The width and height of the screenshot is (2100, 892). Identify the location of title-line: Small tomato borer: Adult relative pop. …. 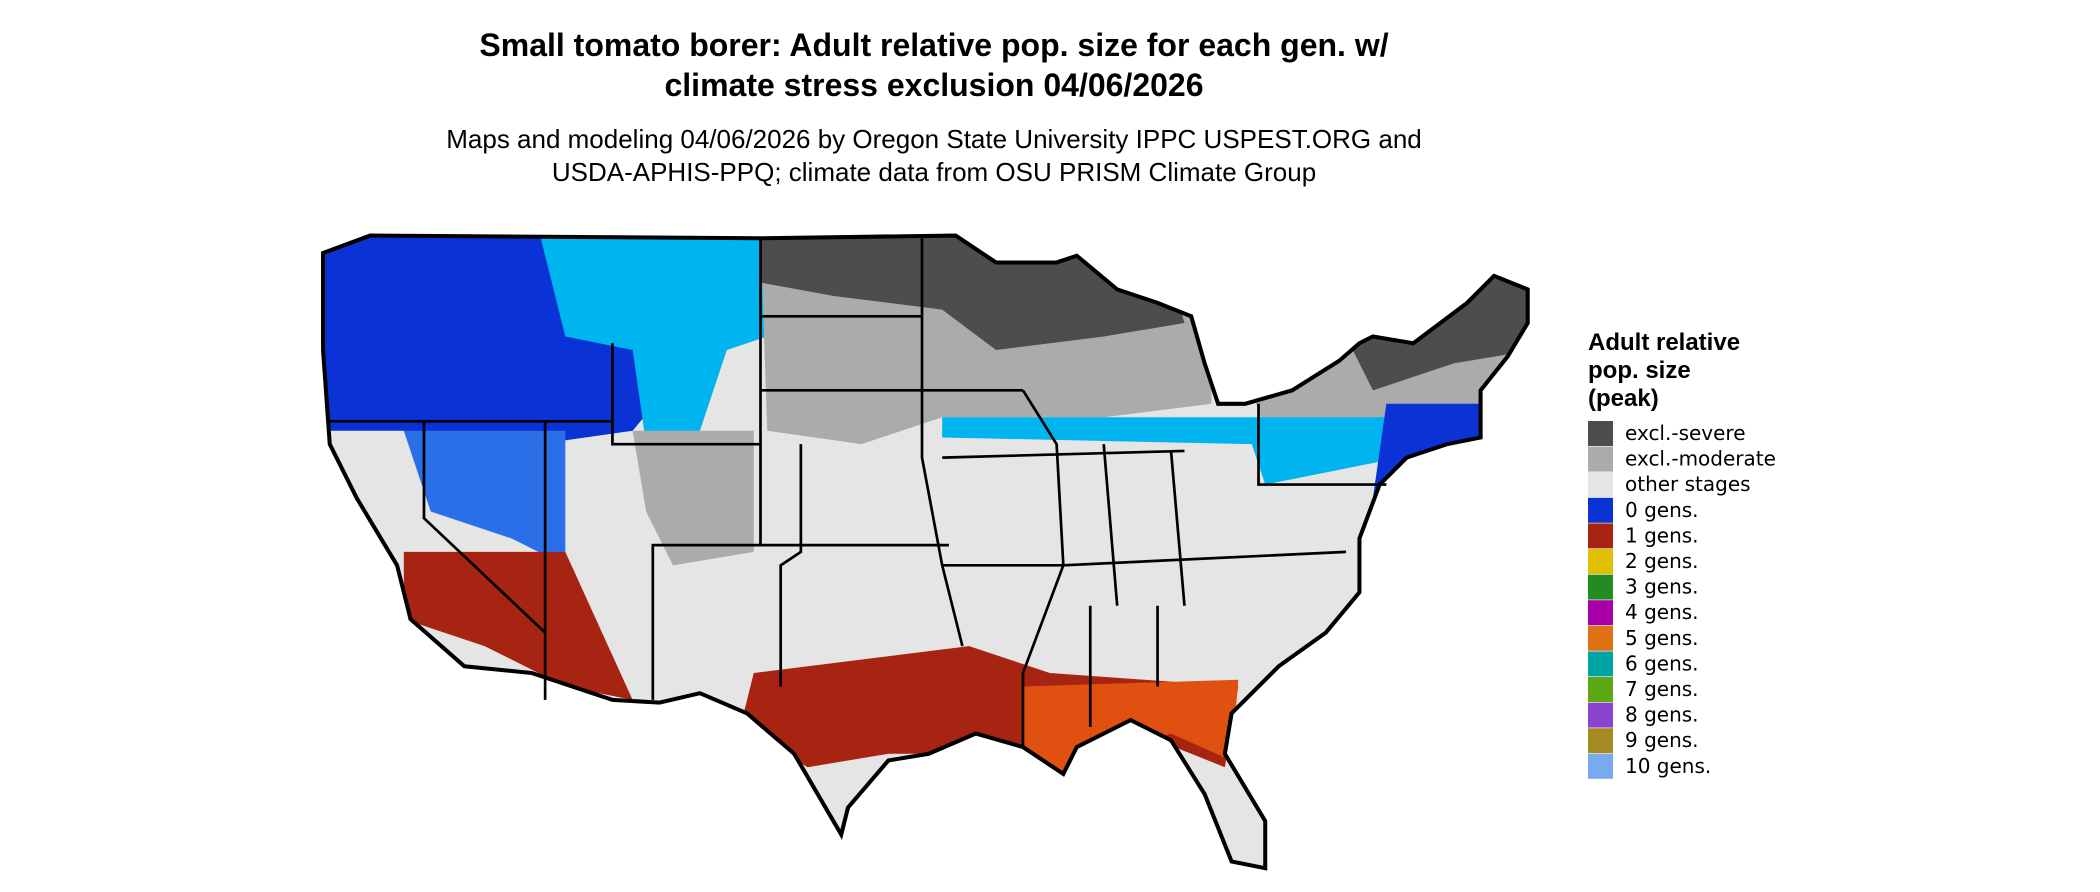
(933, 45).